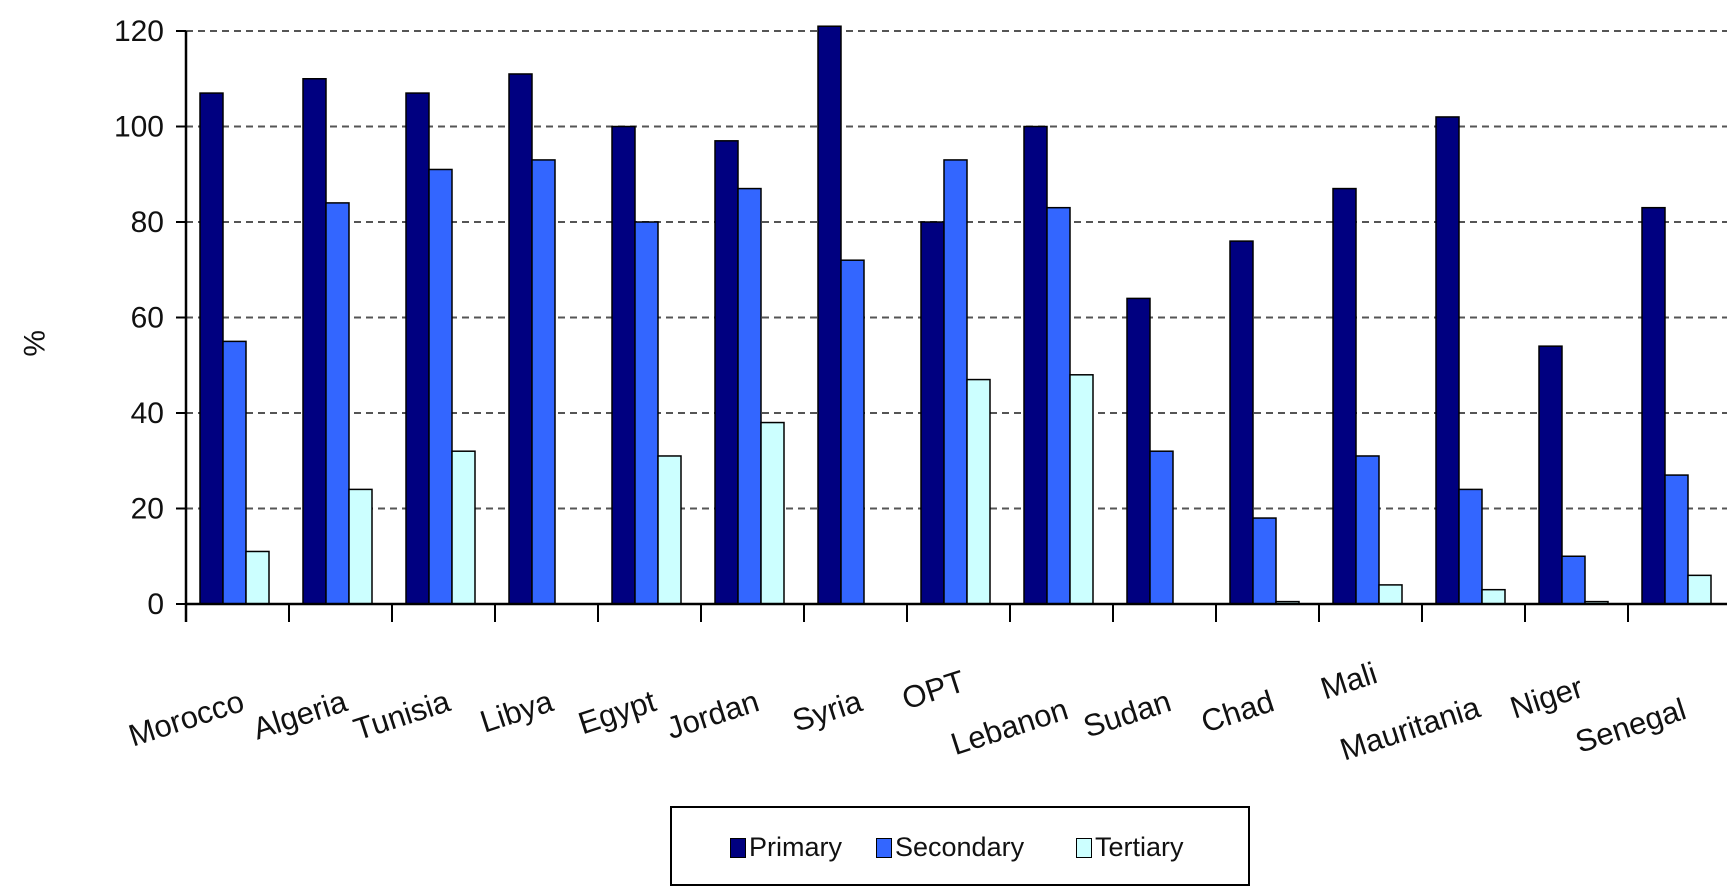  Describe the element at coordinates (1367, 530) in the screenshot. I see `bar-secondary-mali` at that location.